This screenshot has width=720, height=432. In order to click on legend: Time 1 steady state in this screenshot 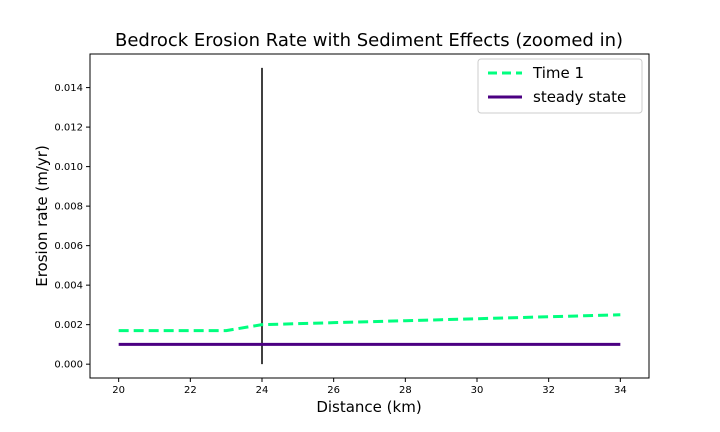, I will do `click(560, 86)`.